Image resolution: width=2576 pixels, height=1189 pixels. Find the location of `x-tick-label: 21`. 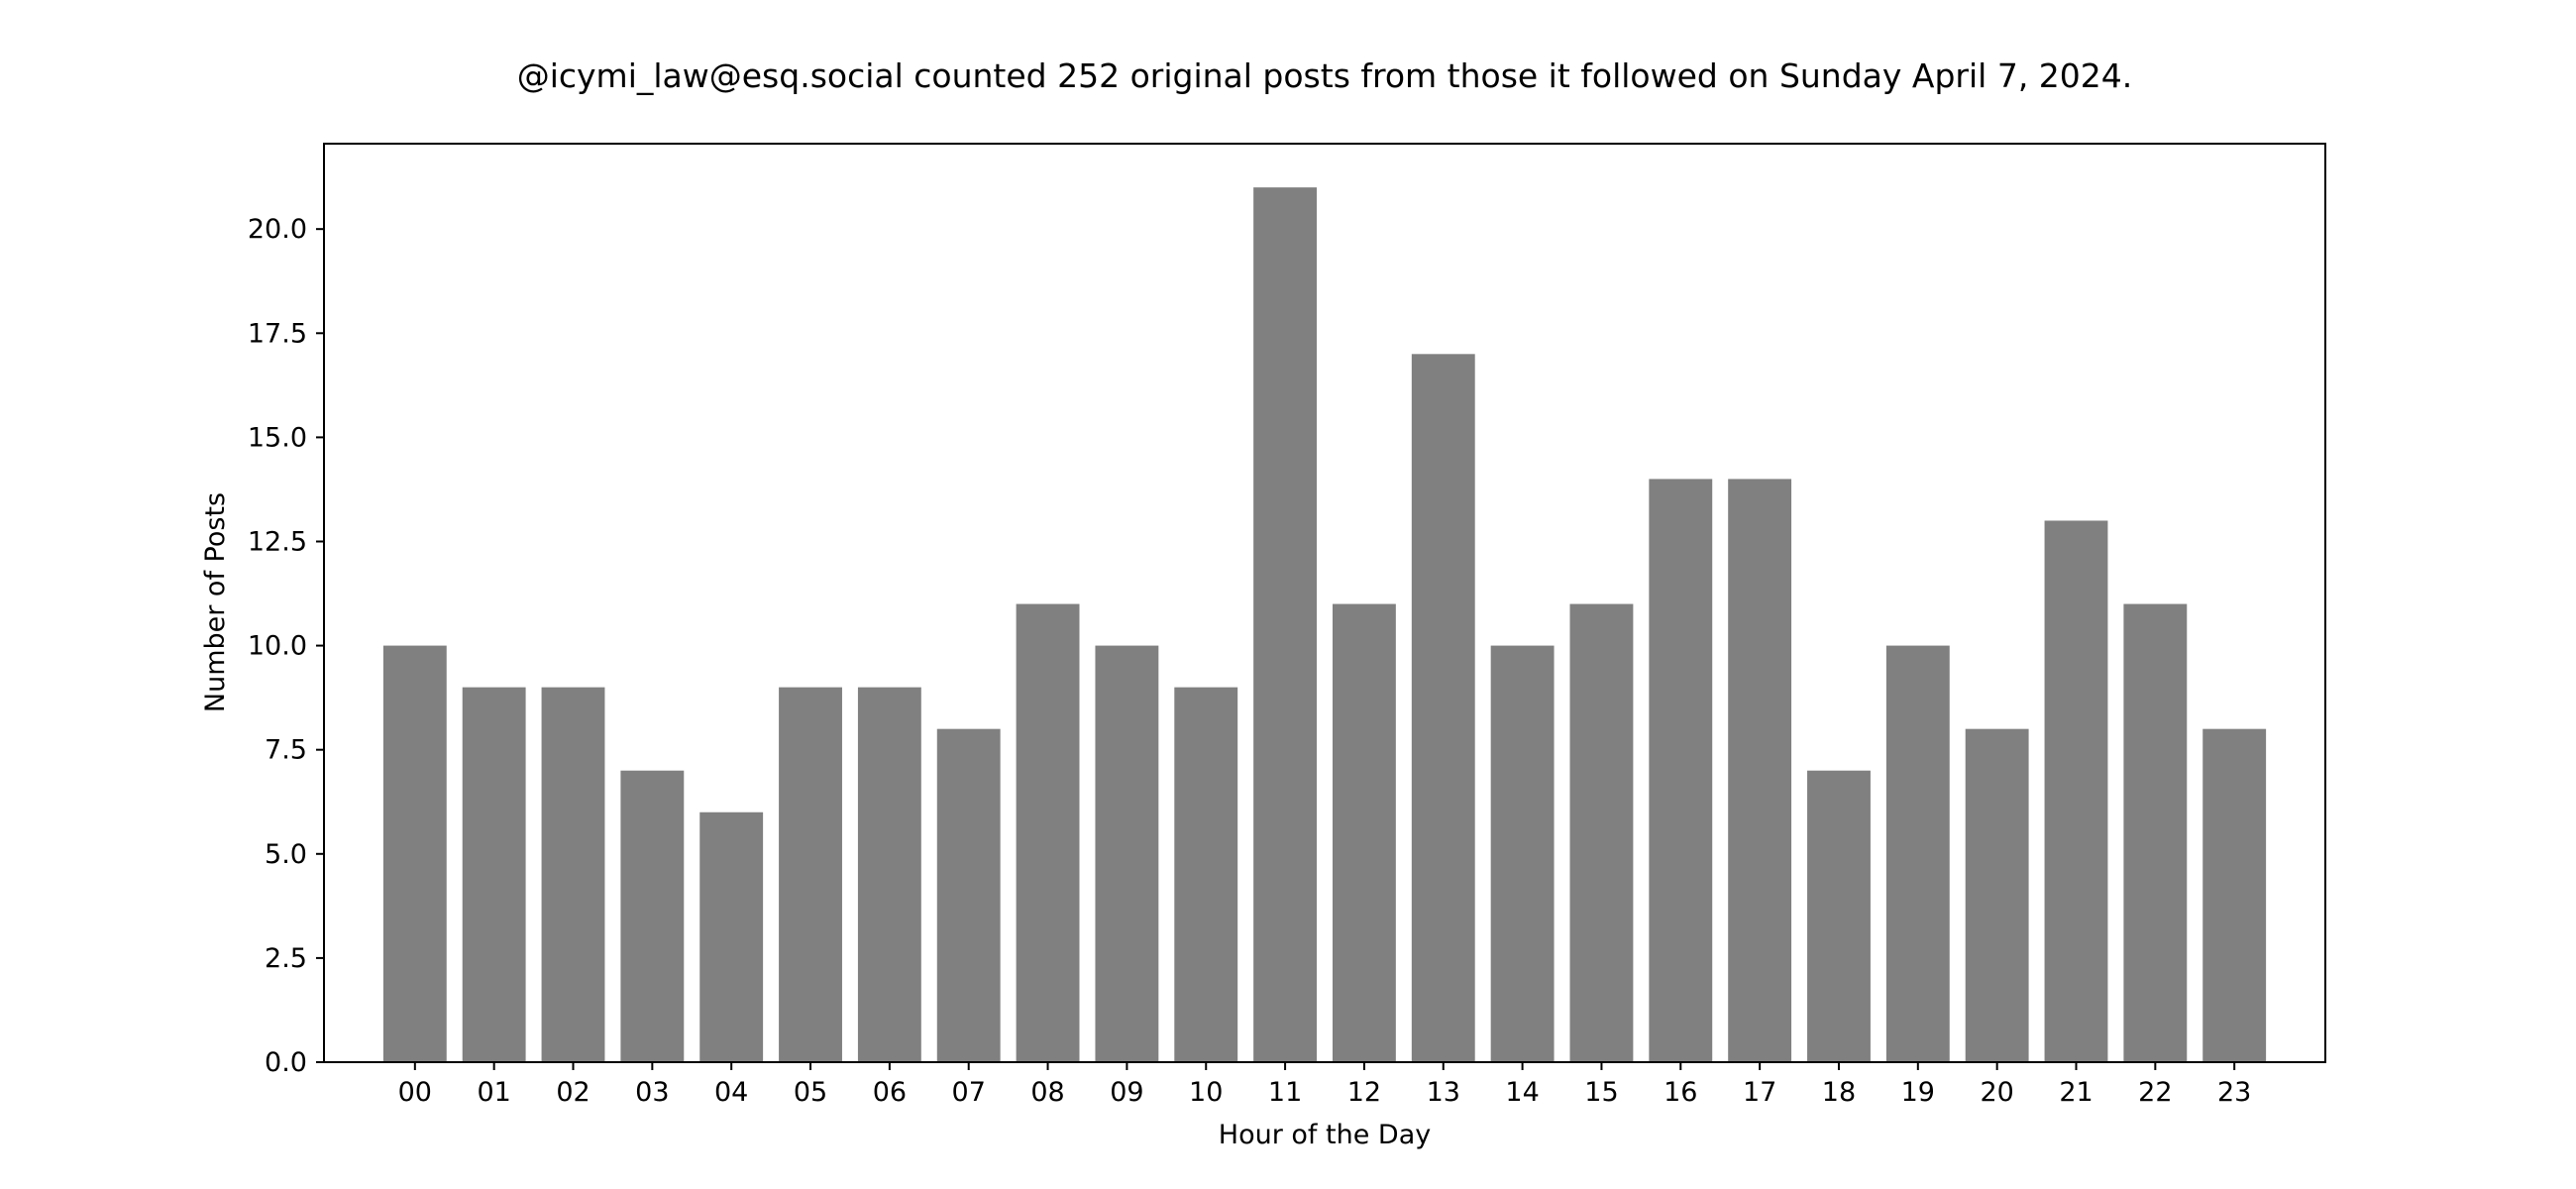

x-tick-label: 21 is located at coordinates (2076, 1093).